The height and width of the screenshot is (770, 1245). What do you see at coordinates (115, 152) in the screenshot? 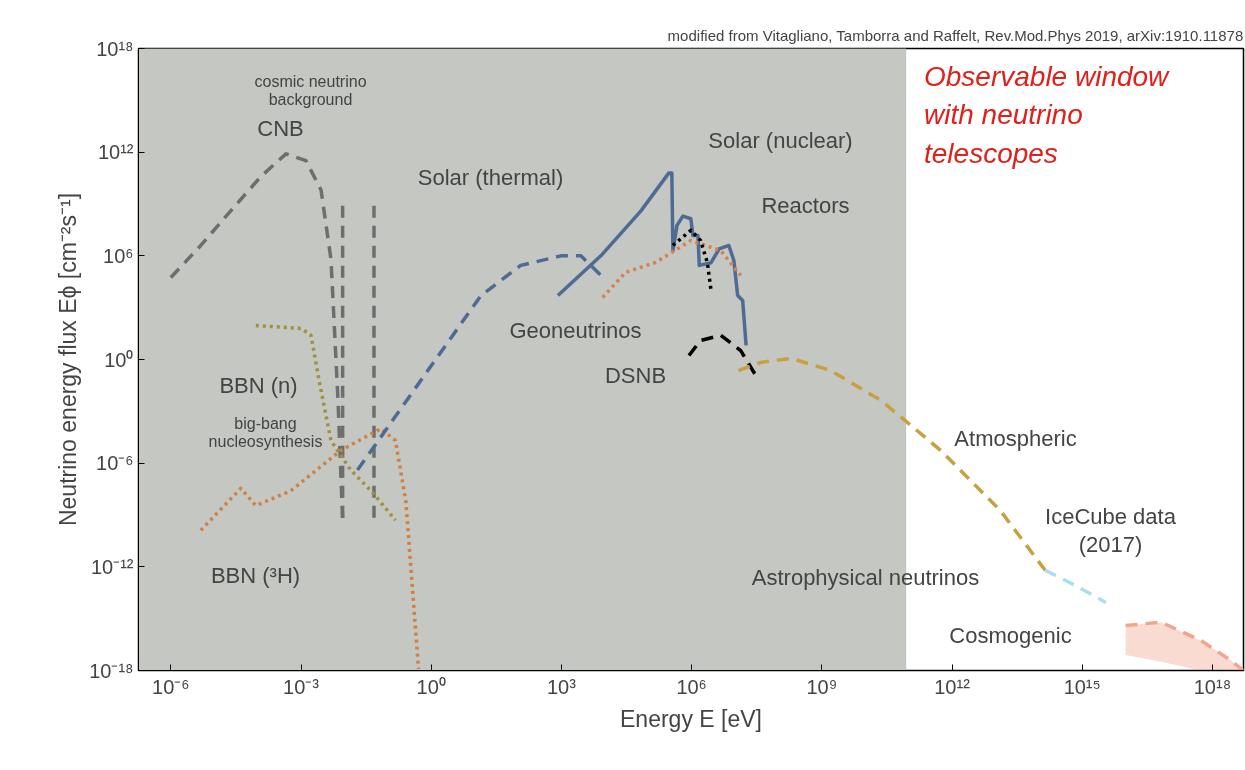
I see `y-tick-label: 10¹²` at bounding box center [115, 152].